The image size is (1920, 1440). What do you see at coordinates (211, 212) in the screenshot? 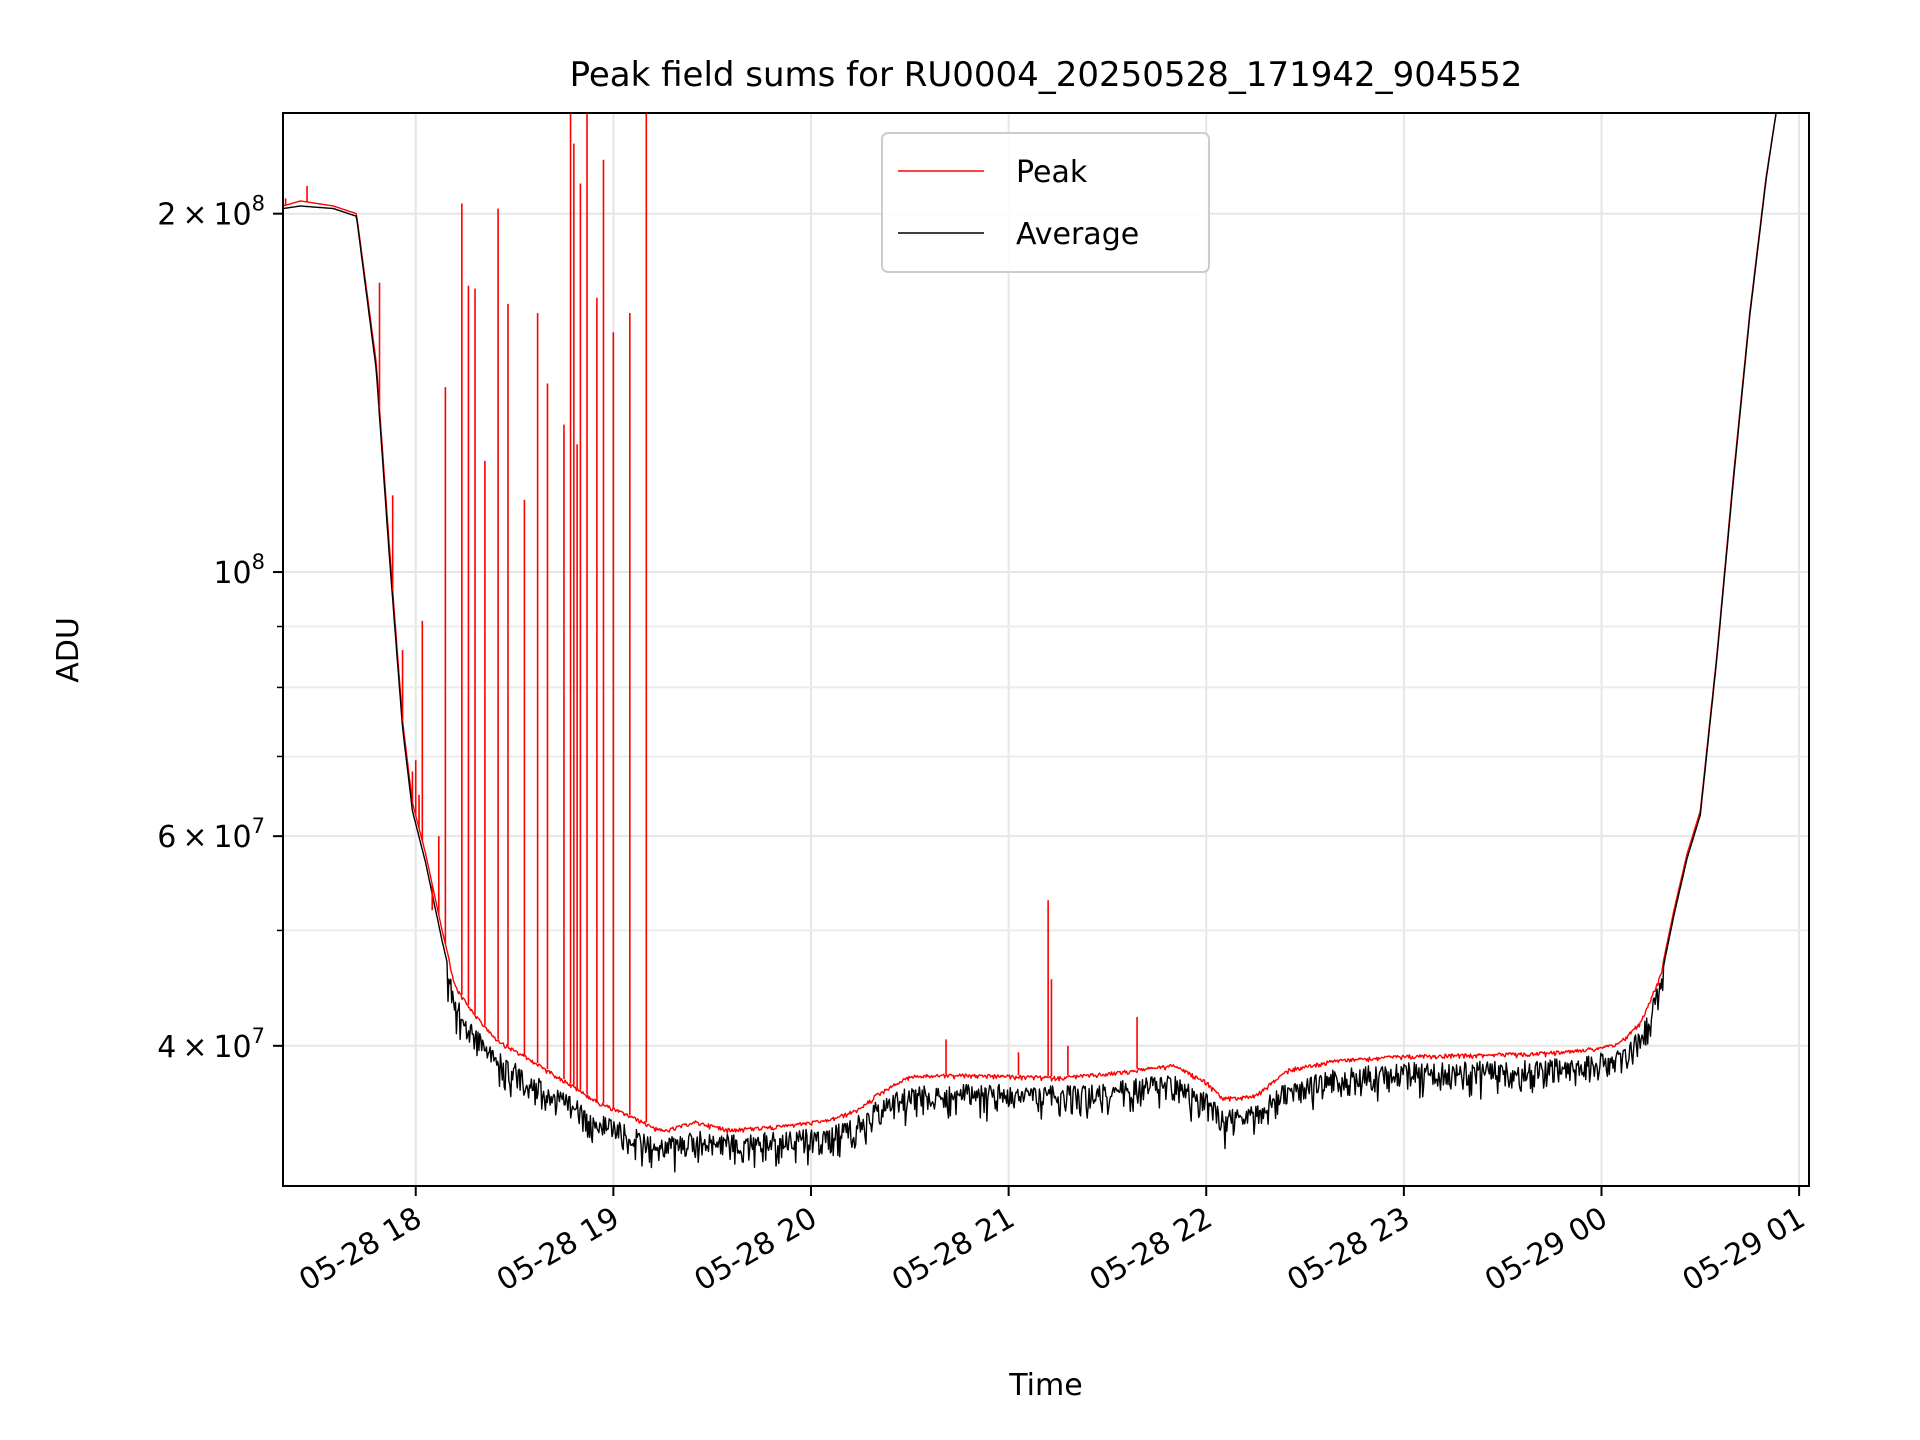
I see `y-tick-label: 2 × 10⁸` at bounding box center [211, 212].